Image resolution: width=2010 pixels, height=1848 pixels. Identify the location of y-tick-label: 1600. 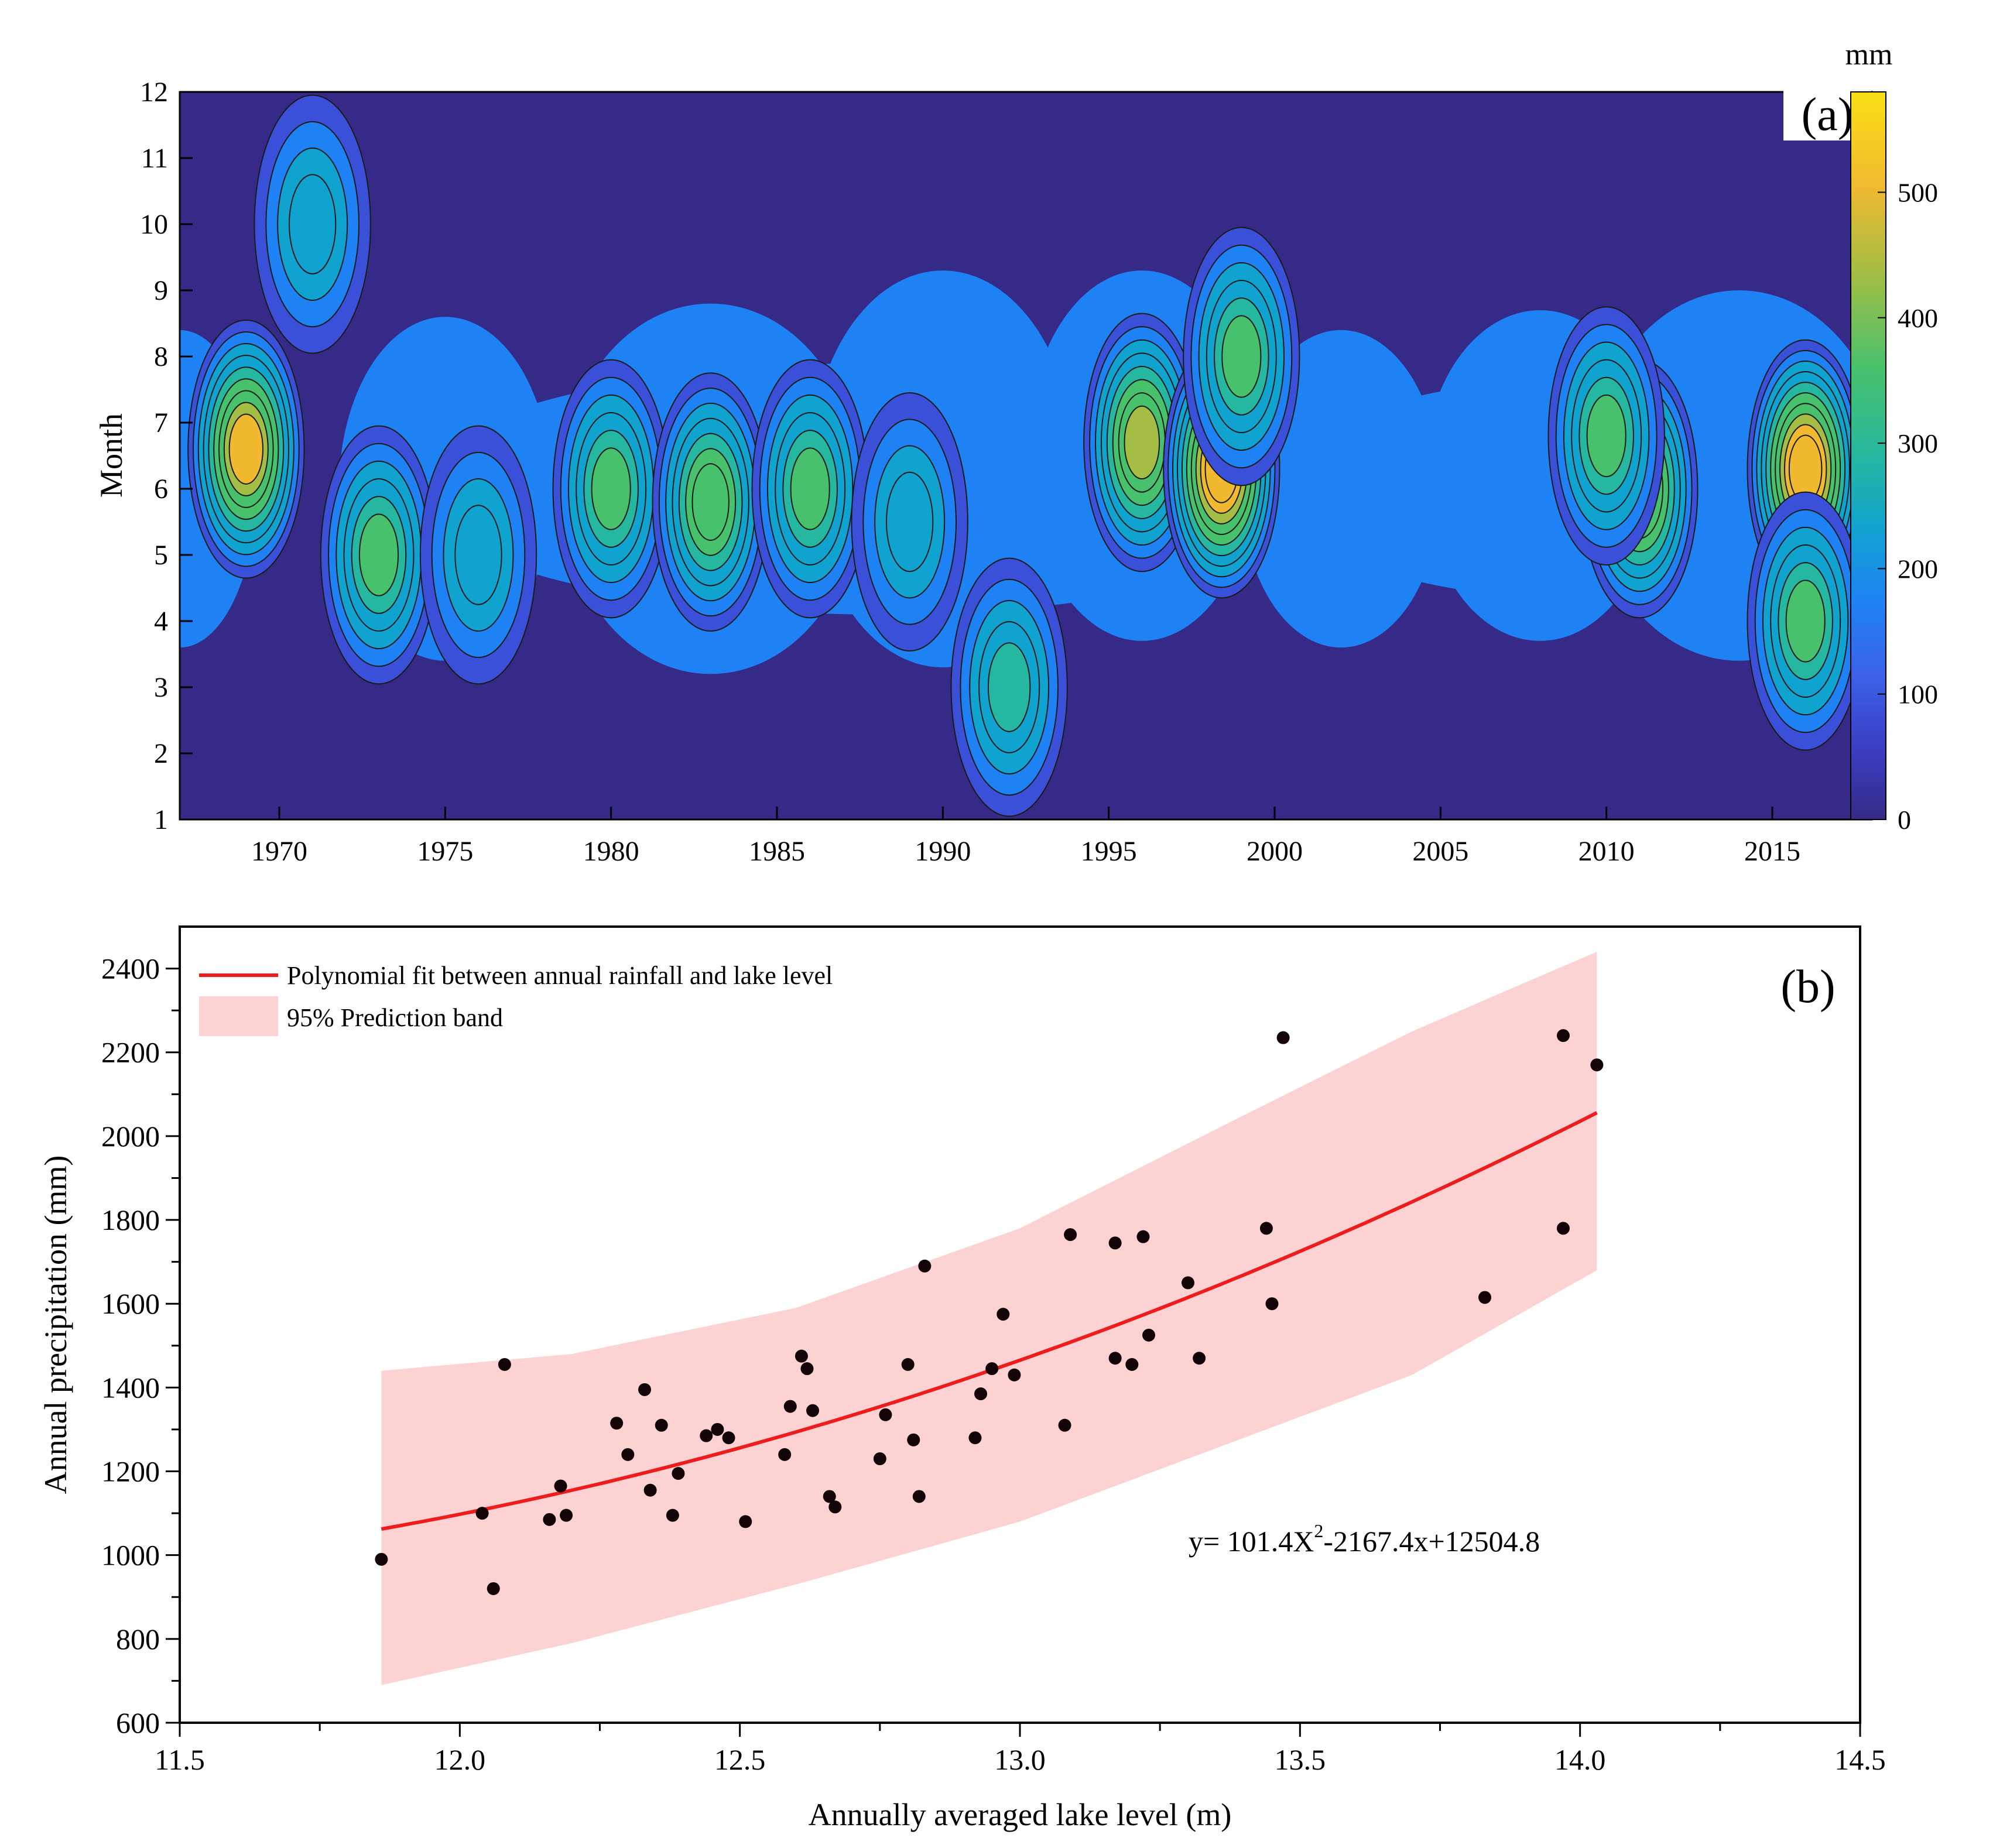
(130, 1303).